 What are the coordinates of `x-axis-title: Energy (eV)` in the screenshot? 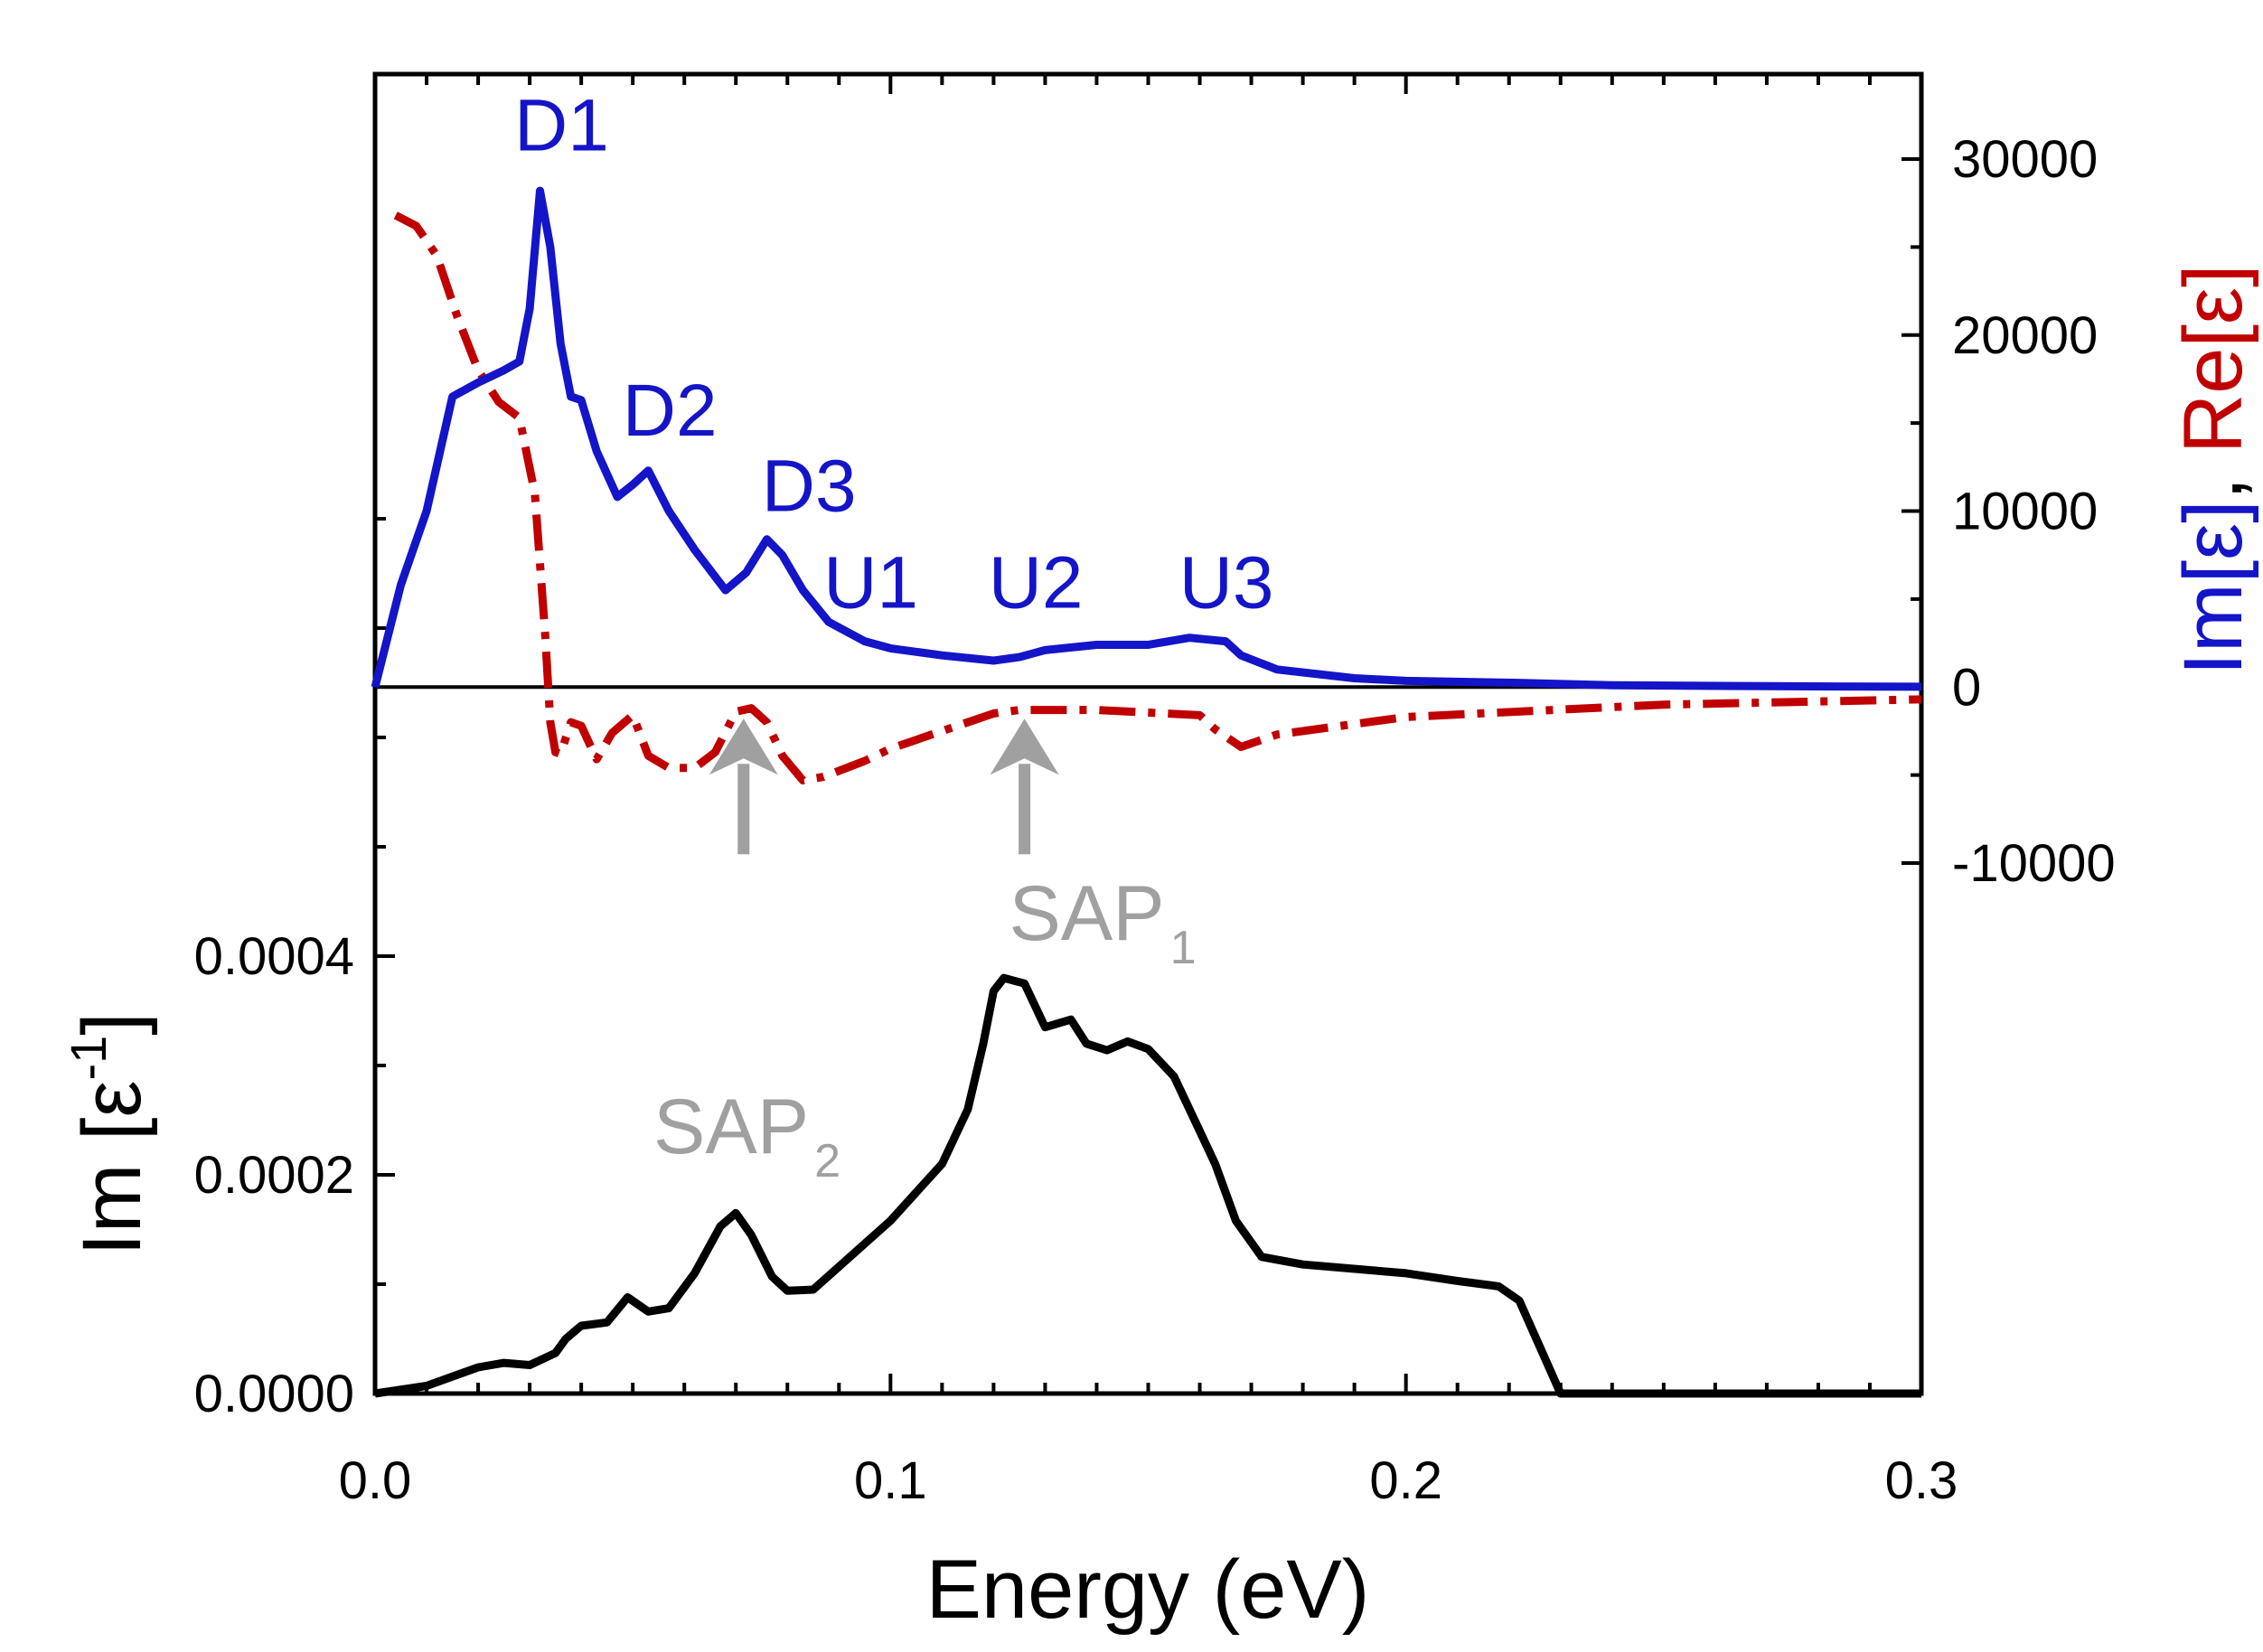 It's located at (1148, 1590).